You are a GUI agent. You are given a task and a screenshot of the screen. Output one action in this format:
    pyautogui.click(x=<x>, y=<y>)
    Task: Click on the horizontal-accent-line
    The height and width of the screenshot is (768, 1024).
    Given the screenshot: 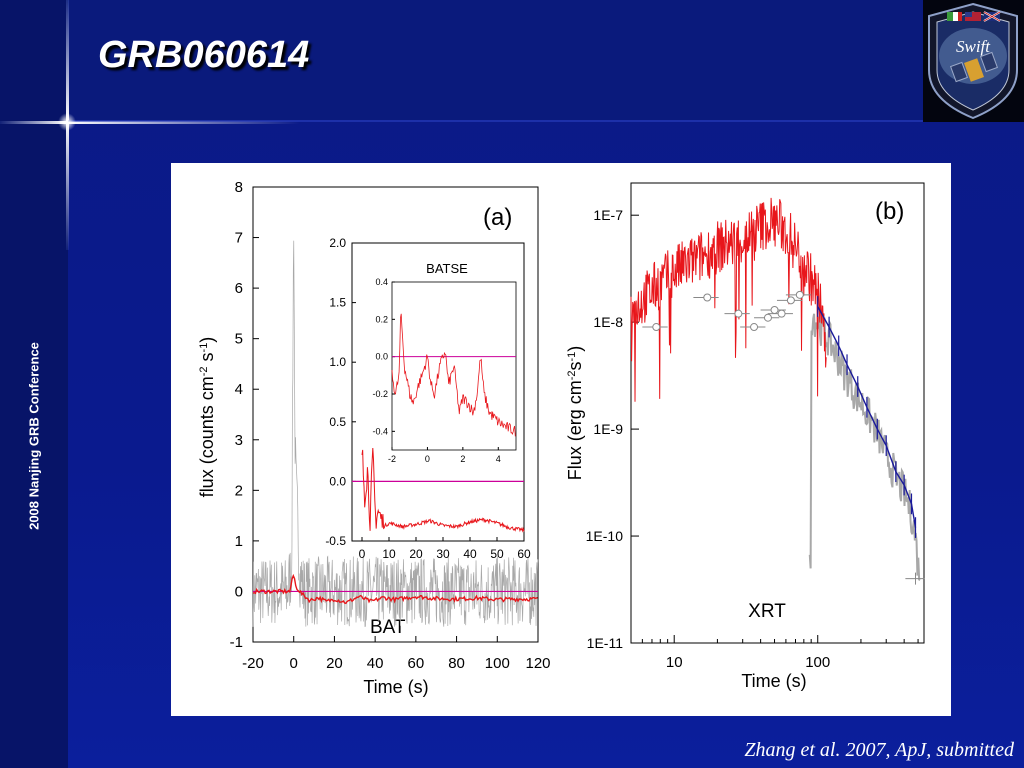 What is the action you would take?
    pyautogui.click(x=150, y=122)
    